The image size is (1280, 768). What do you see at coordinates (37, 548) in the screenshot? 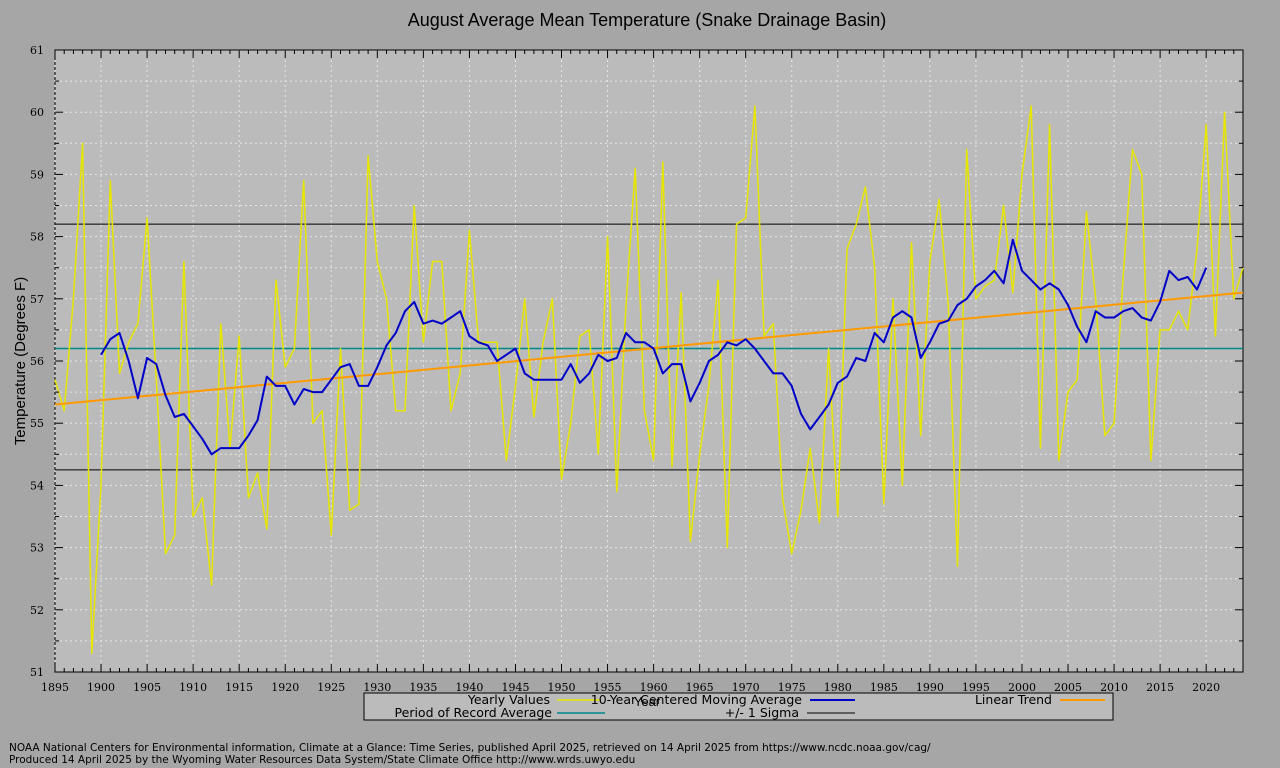
I see `y-tick-label: 53` at bounding box center [37, 548].